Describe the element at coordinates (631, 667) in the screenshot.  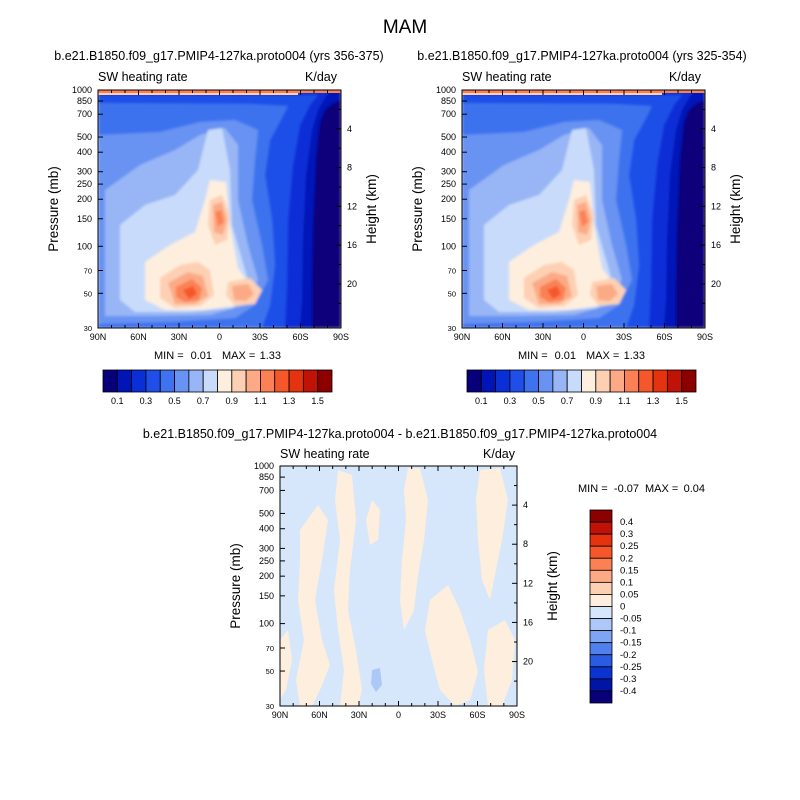
I see `colorbar-label: -0.25` at that location.